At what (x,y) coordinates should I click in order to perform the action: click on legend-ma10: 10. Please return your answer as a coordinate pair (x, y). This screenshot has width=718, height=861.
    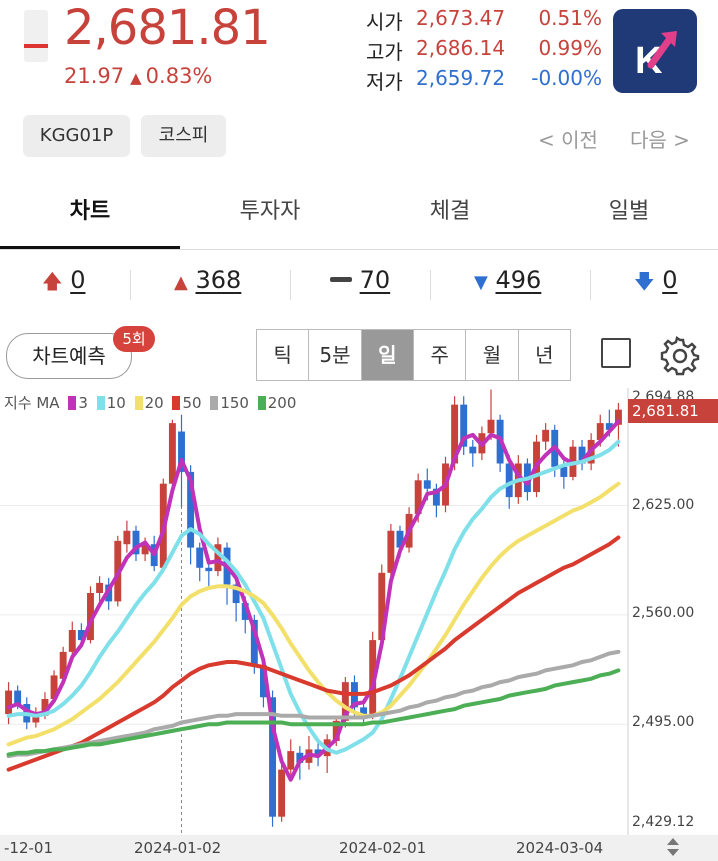
    Looking at the image, I should click on (116, 403).